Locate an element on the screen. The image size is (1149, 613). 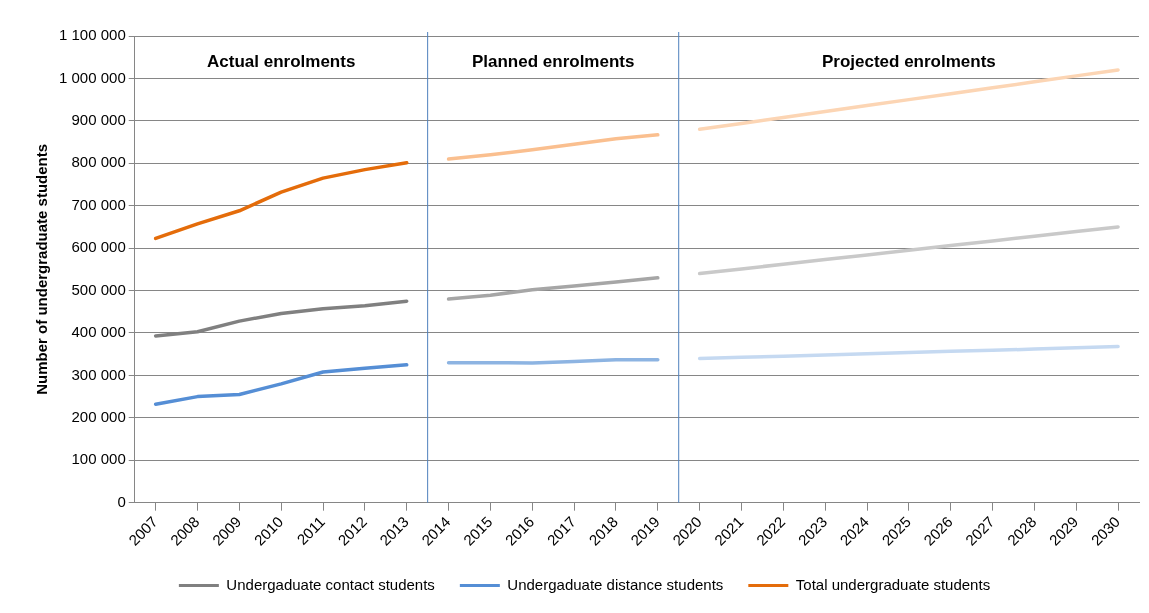
annotation: Projected enrolments is located at coordinates (908, 61).